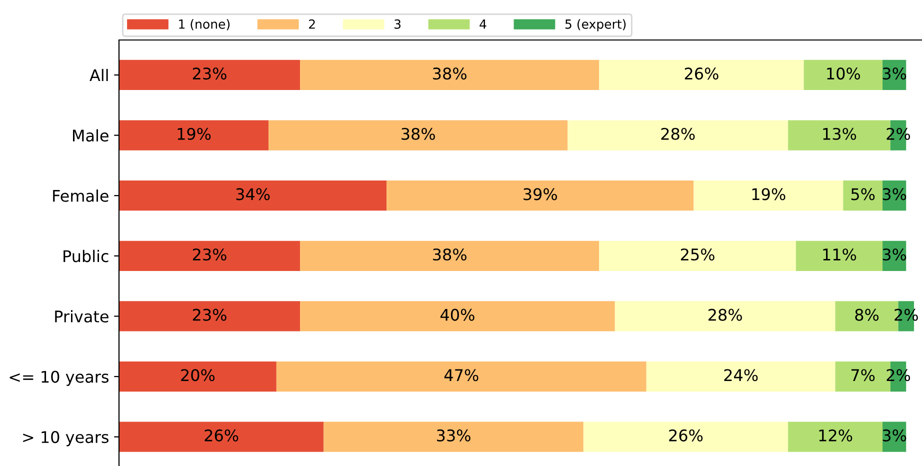 This screenshot has width=922, height=466. I want to click on data-label: 25%, so click(697, 254).